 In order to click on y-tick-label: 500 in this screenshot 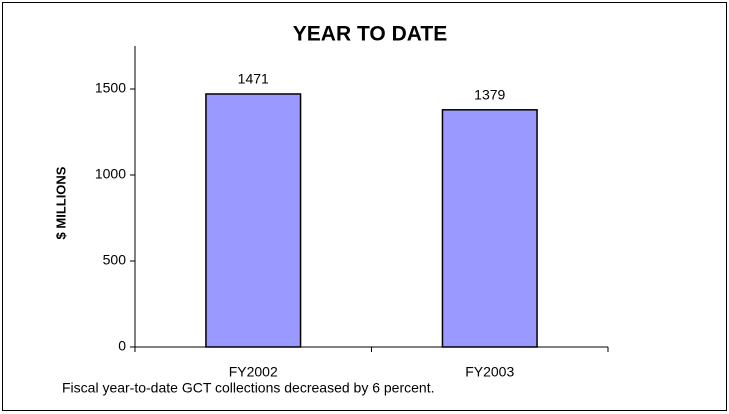, I will do `click(115, 260)`.